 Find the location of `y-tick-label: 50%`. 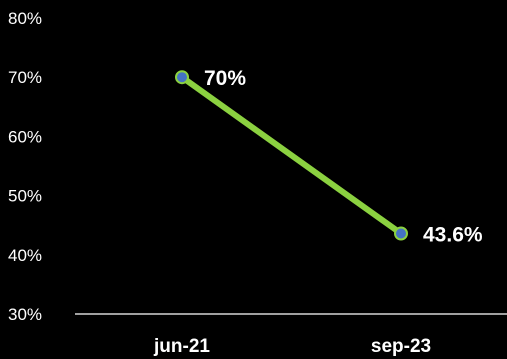

y-tick-label: 50% is located at coordinates (25, 196).